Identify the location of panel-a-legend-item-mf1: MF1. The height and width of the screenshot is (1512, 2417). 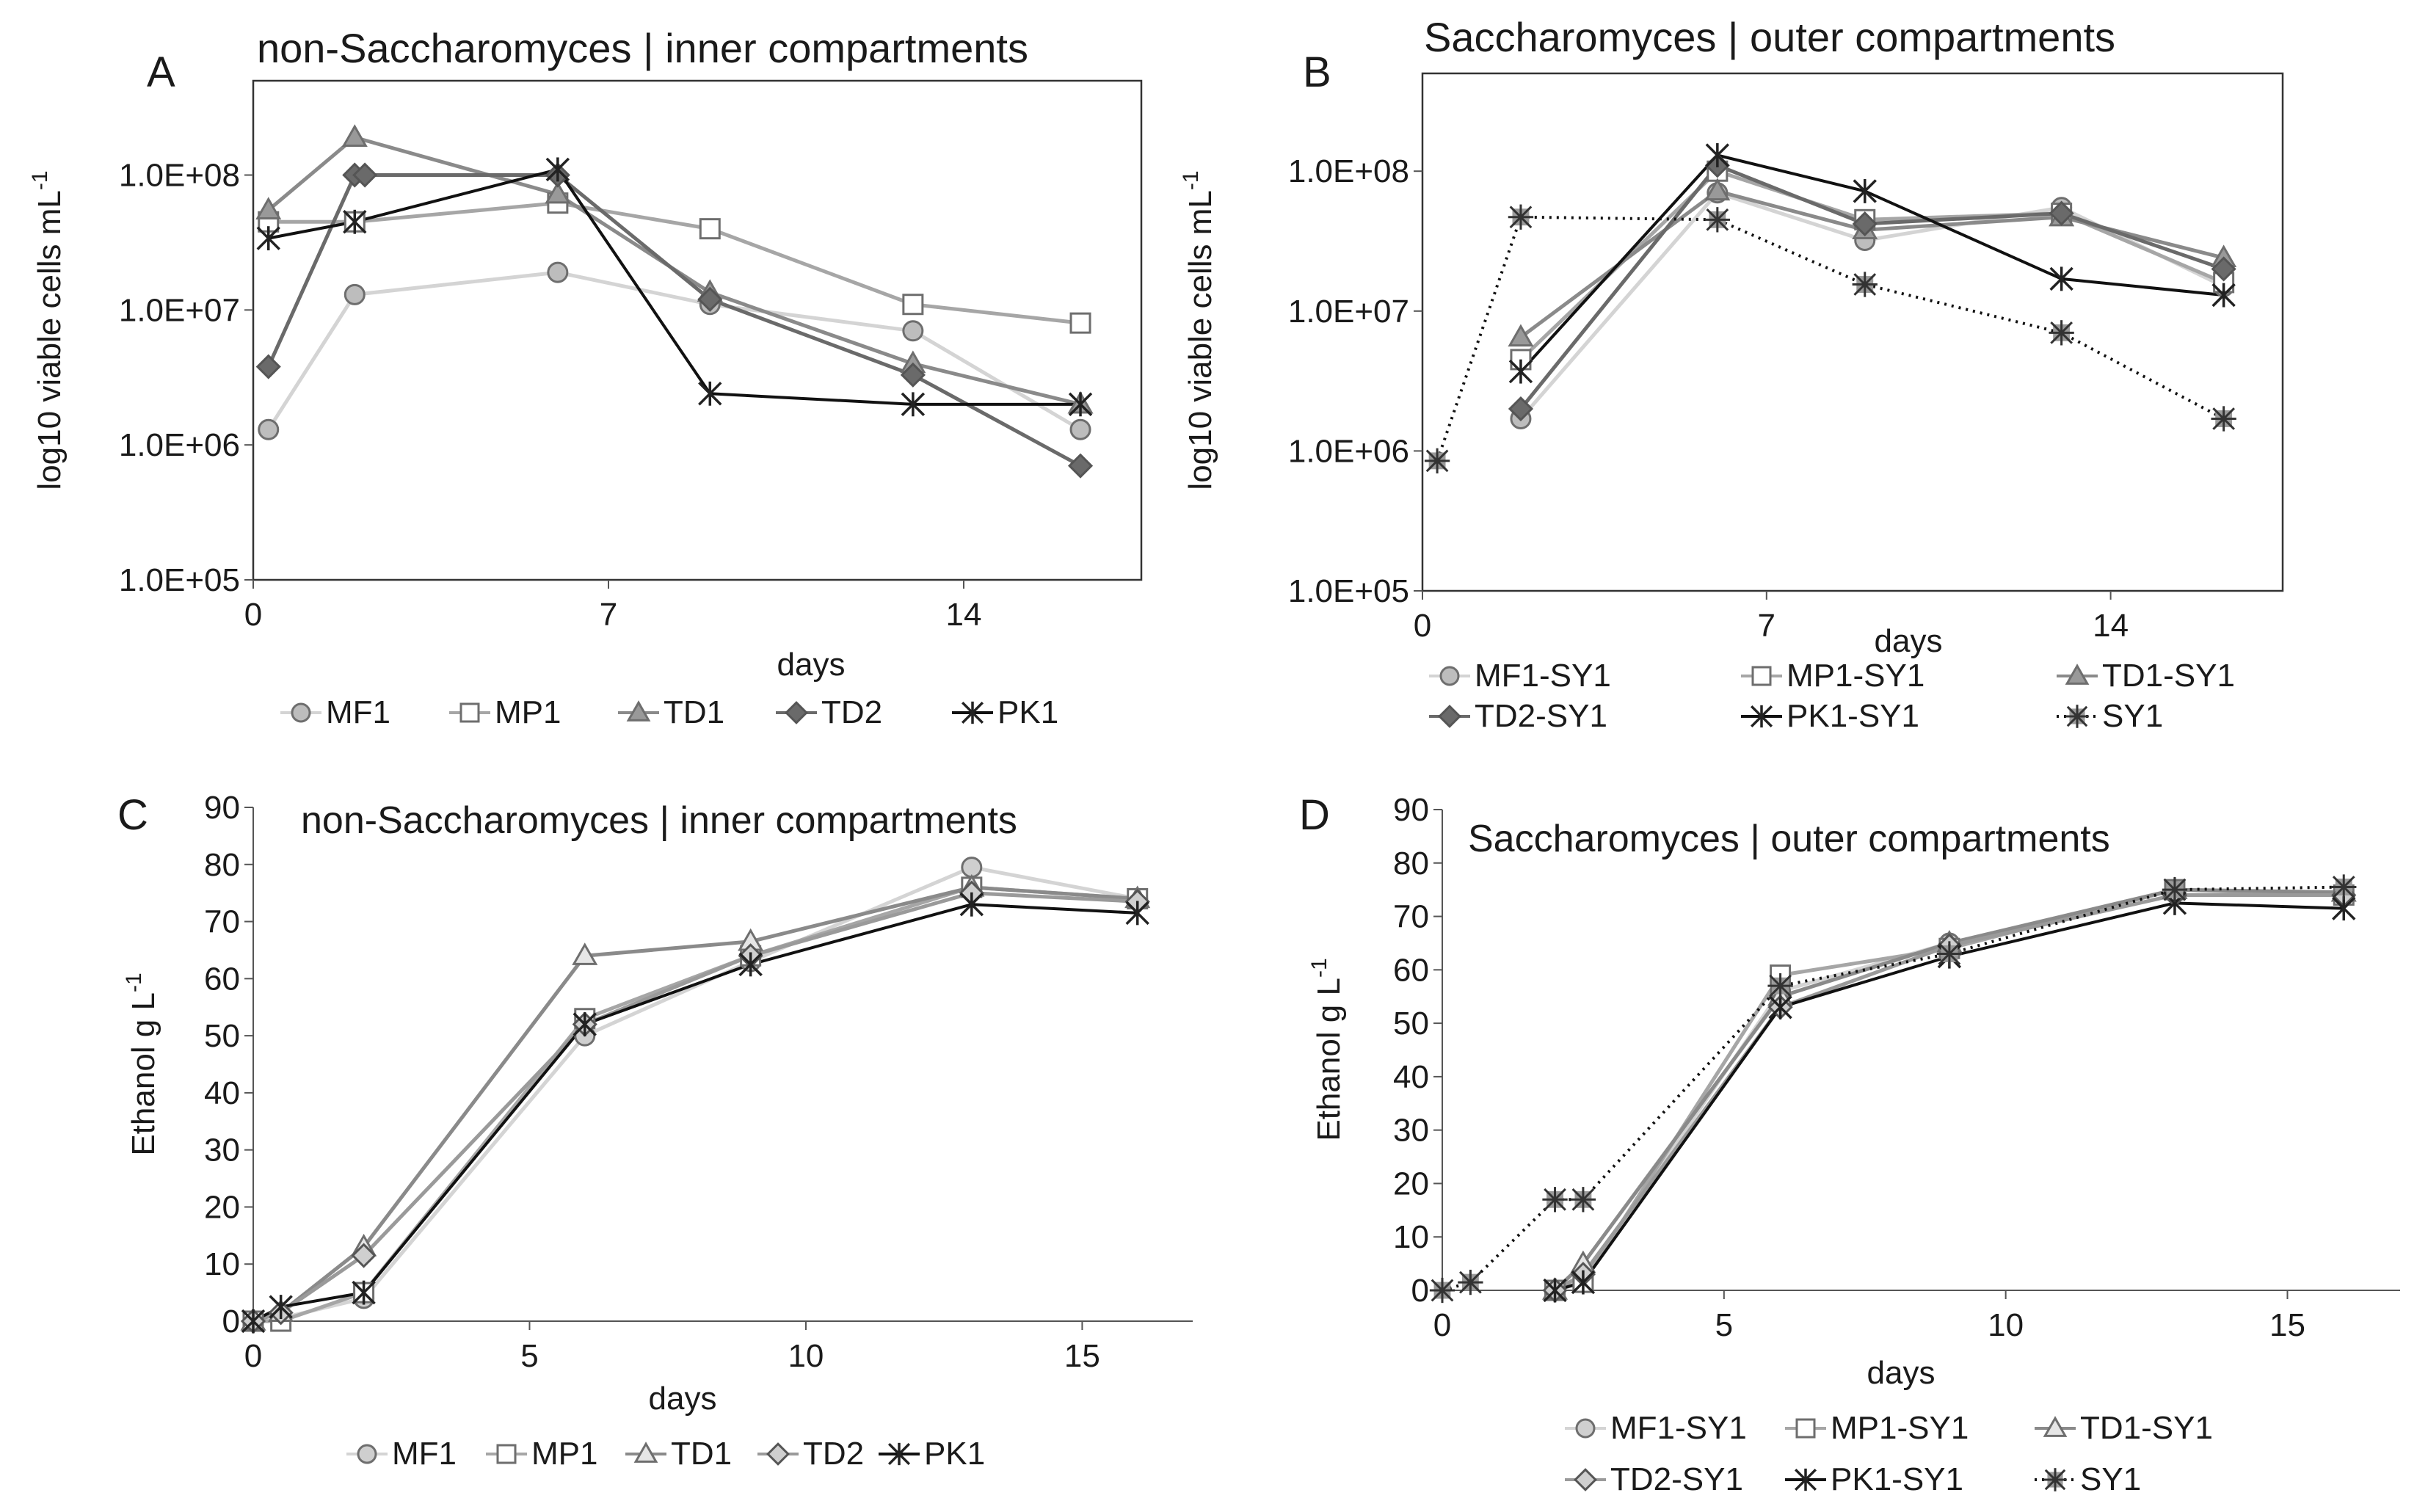
(335, 712).